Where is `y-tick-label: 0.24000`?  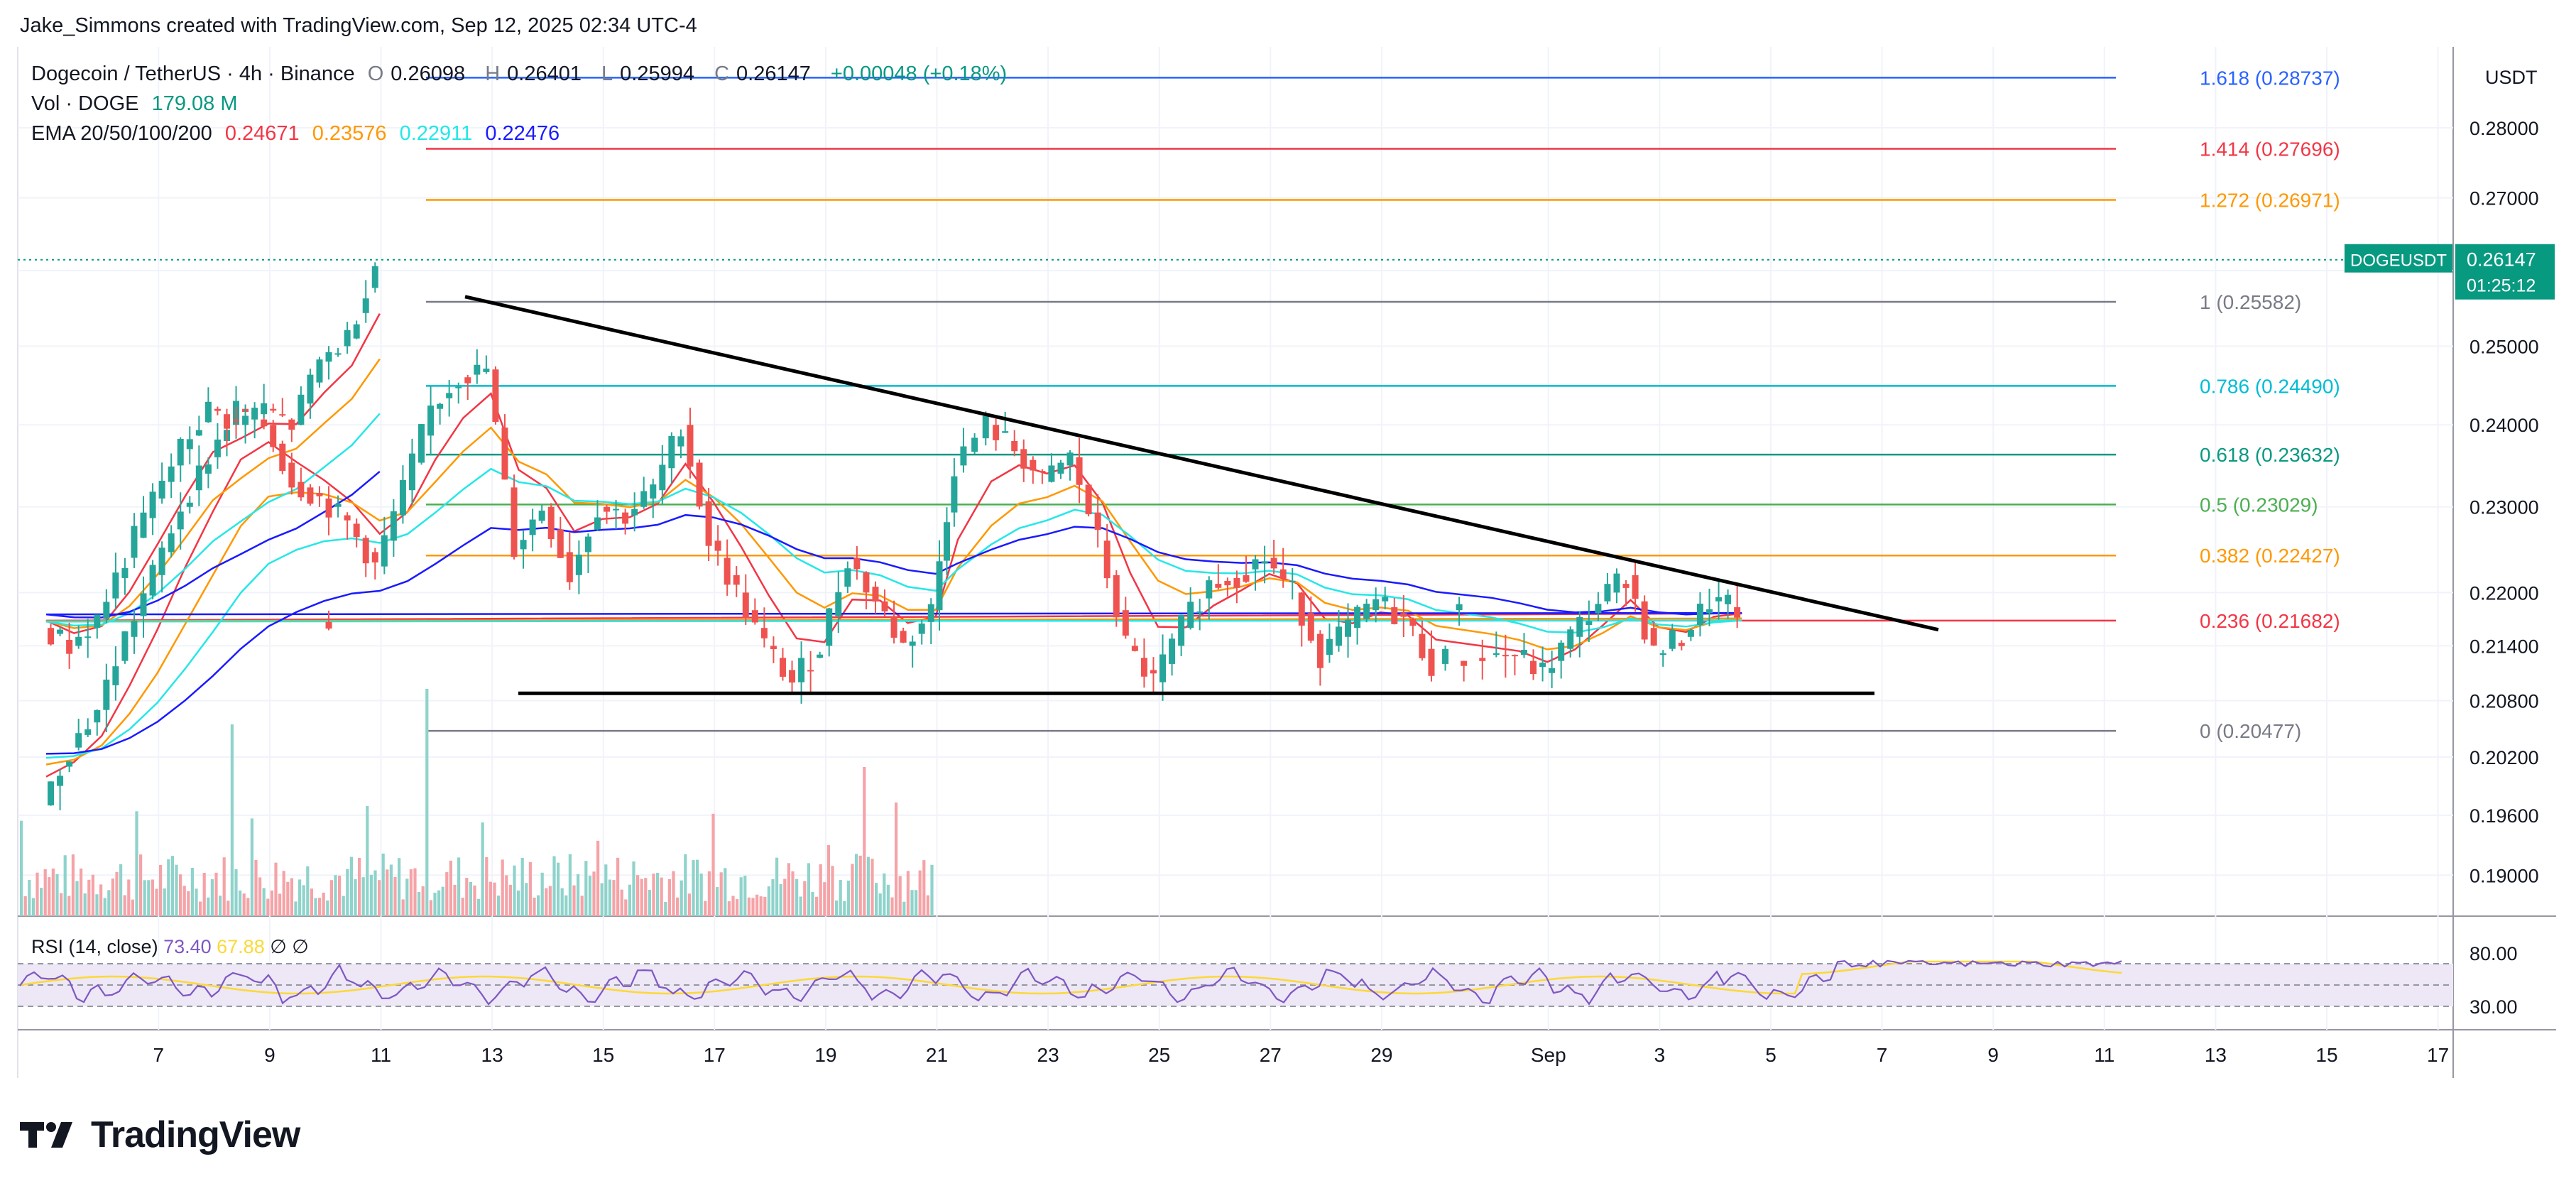 y-tick-label: 0.24000 is located at coordinates (2504, 425).